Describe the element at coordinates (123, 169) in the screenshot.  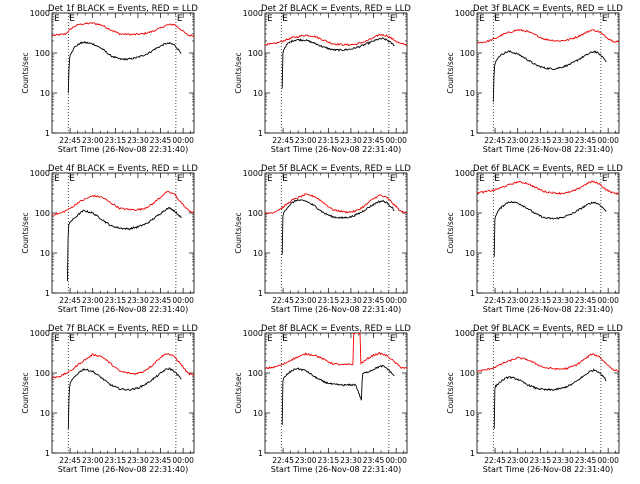
I see `chart-title: Det 4f BLACK = Events, RED = LLD` at that location.